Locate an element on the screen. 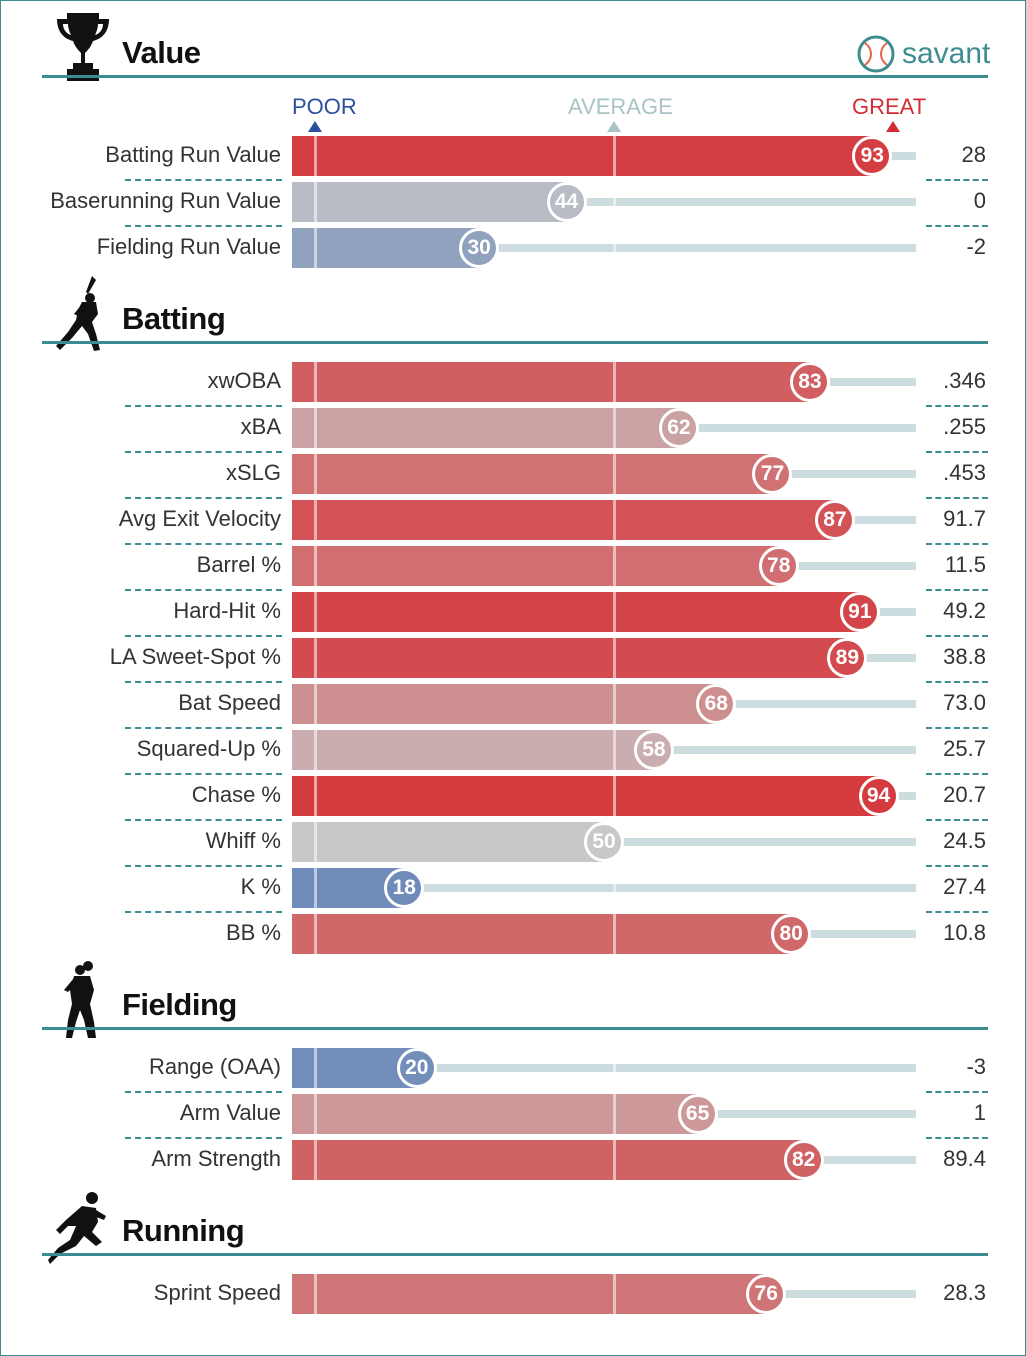  metric-label: Arm Strength is located at coordinates (216, 1158).